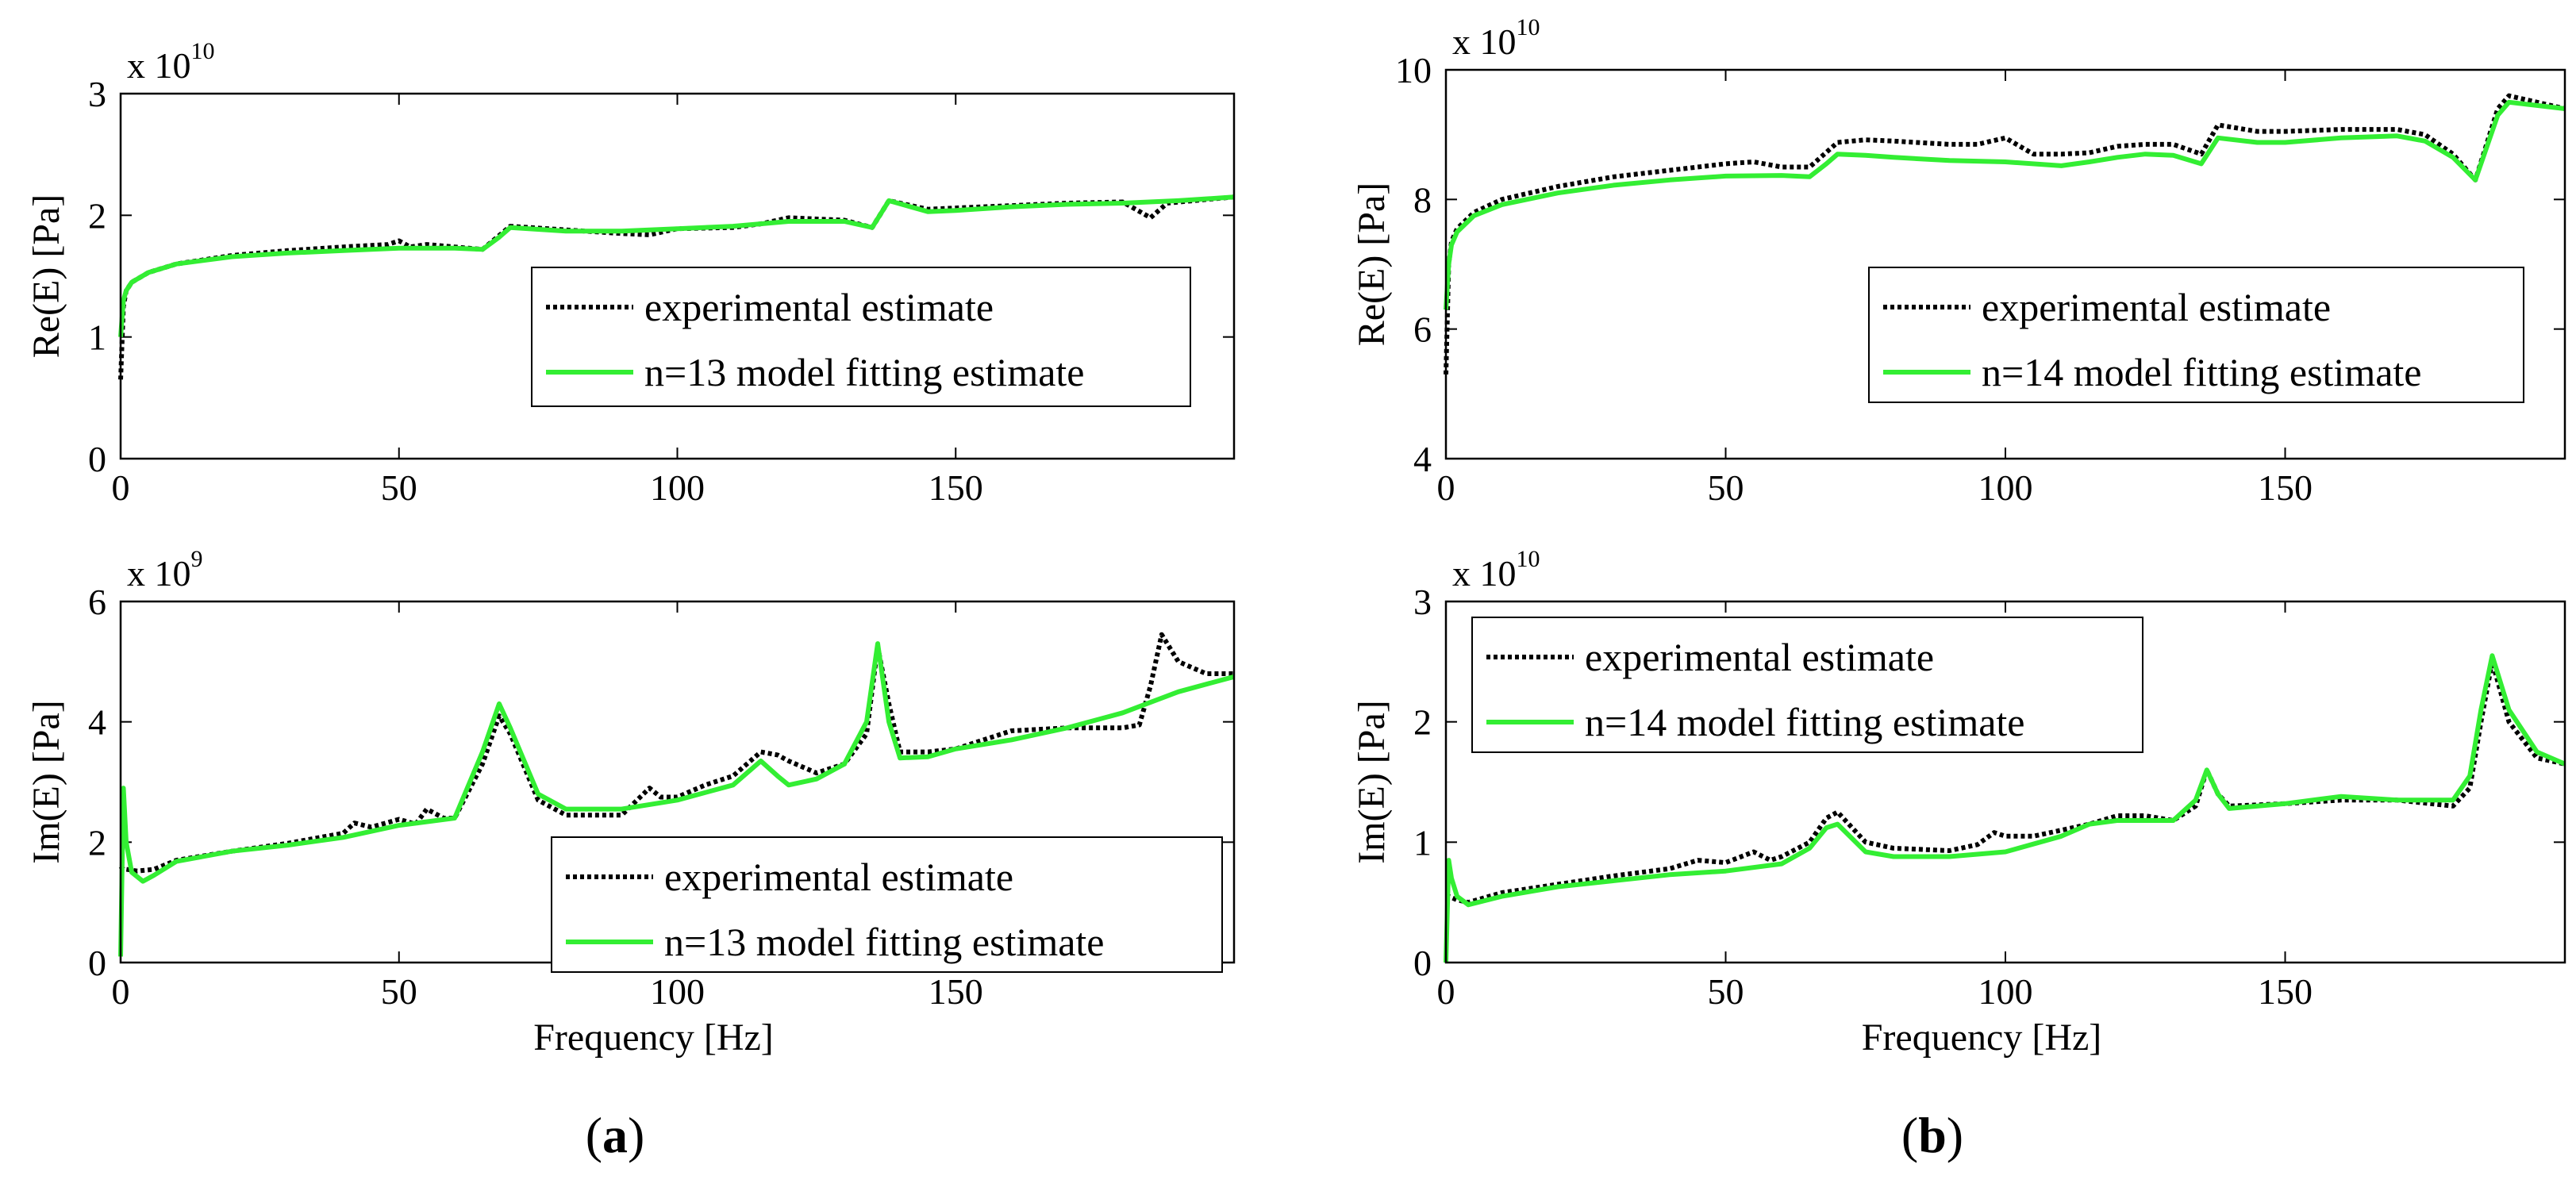 The height and width of the screenshot is (1199, 2576). Describe the element at coordinates (1422, 199) in the screenshot. I see `y-tick-label: 8` at that location.